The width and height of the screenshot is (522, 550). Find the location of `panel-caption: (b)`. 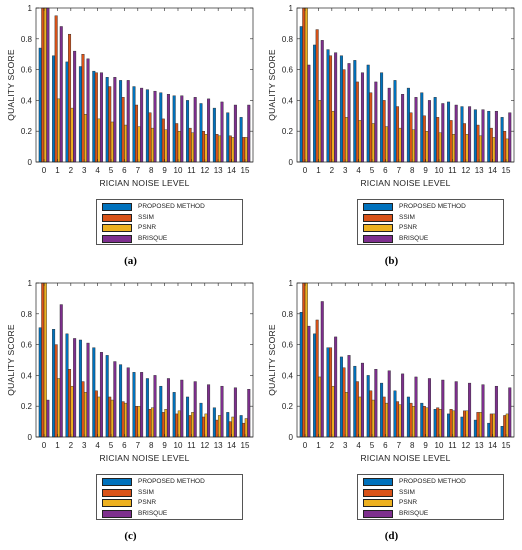

panel-caption: (b) is located at coordinates (391, 261).